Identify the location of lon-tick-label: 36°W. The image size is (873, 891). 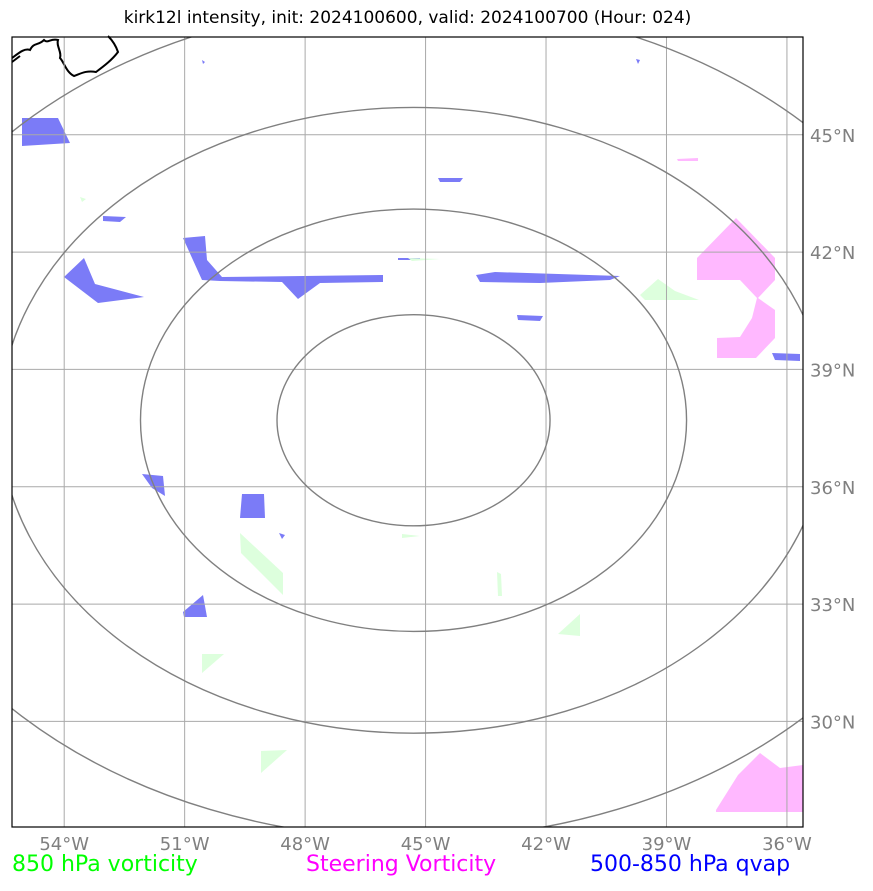
(787, 844).